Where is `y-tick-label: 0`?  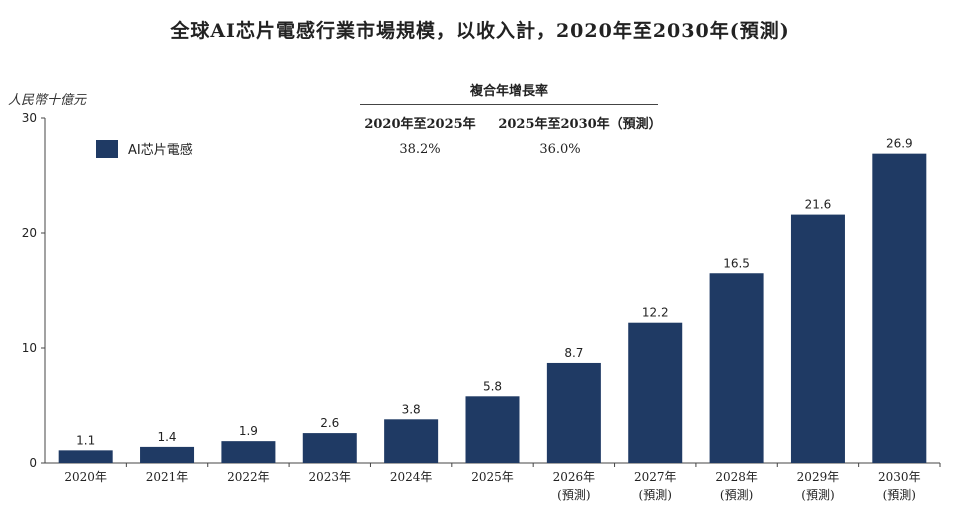 y-tick-label: 0 is located at coordinates (33, 463).